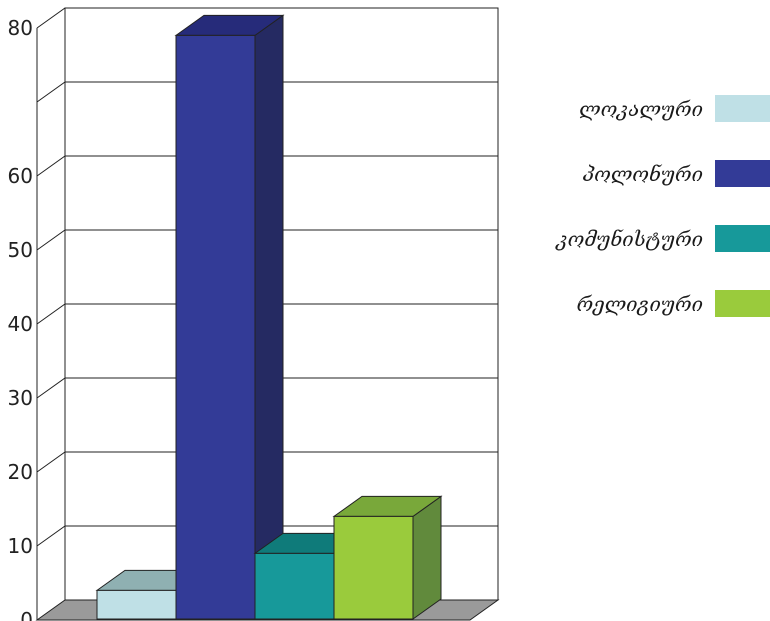 This screenshot has height=621, width=770. What do you see at coordinates (742, 303) in the screenshot?
I see `legend-swatch-religious` at bounding box center [742, 303].